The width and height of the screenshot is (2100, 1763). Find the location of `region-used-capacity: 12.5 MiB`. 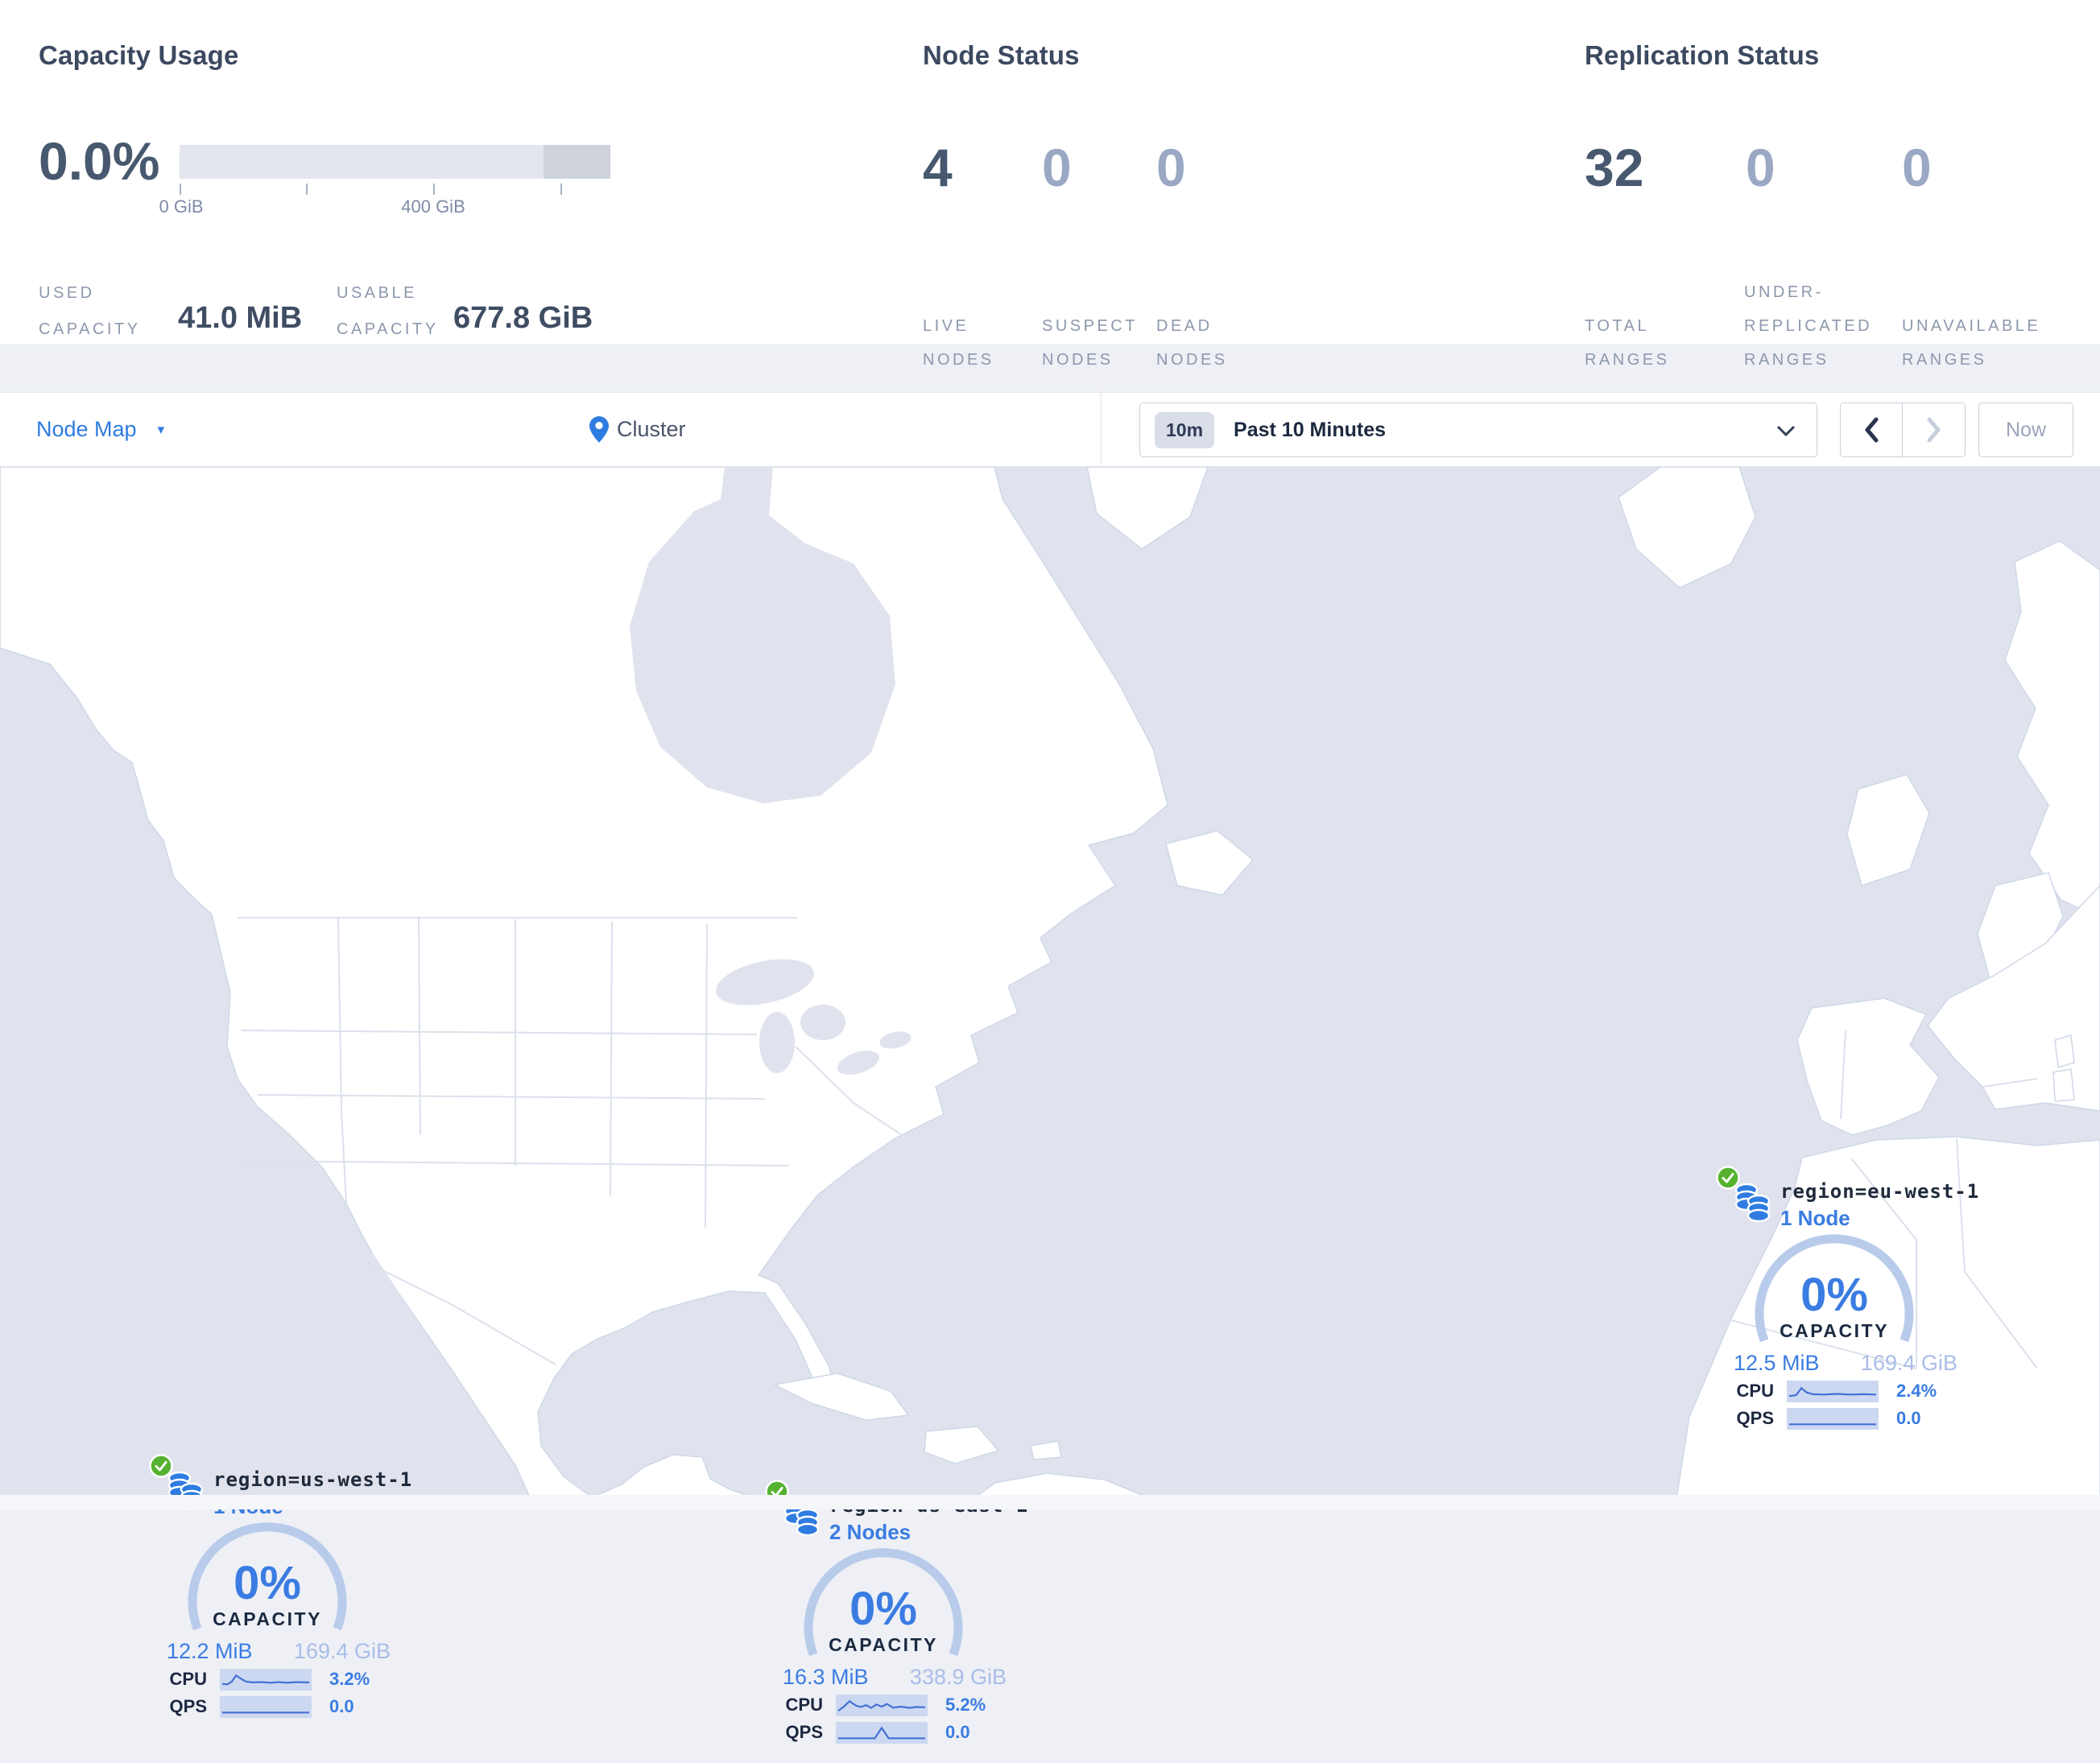

region-used-capacity: 12.5 MiB is located at coordinates (1777, 1363).